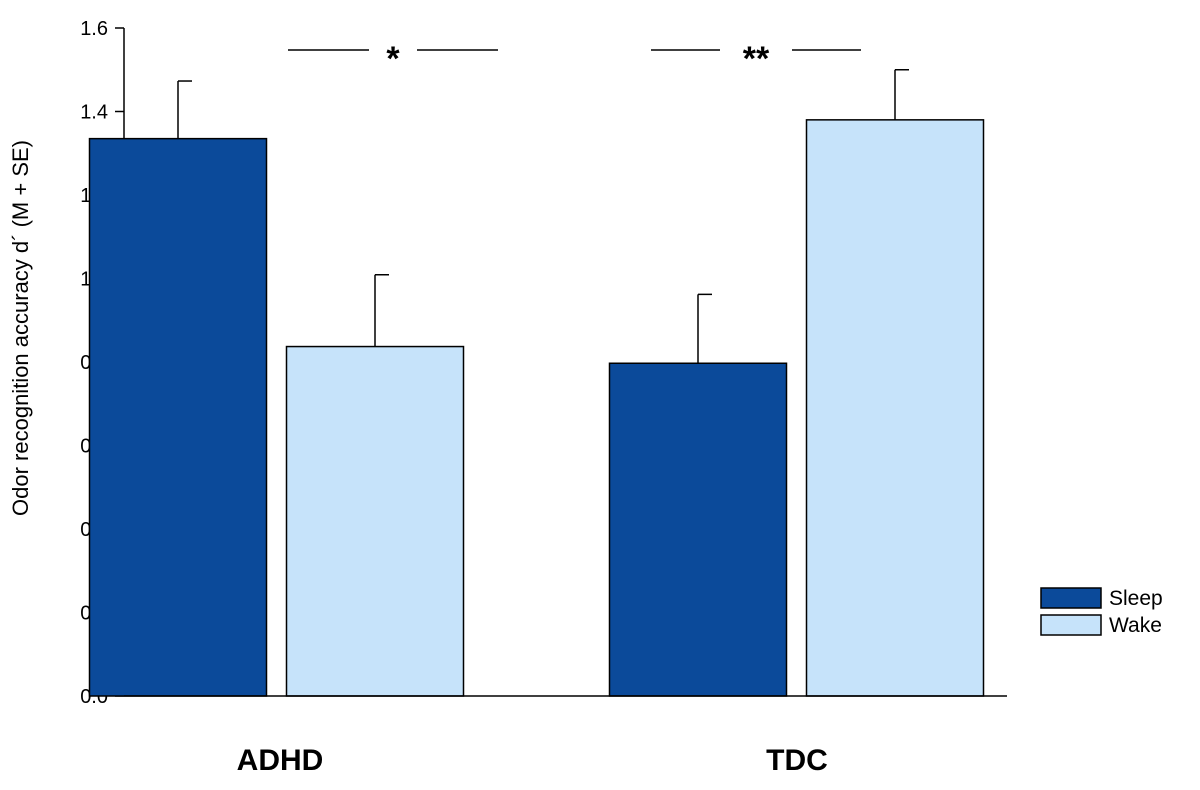 The image size is (1200, 790). What do you see at coordinates (797, 760) in the screenshot?
I see `category-label-tdc: TDC` at bounding box center [797, 760].